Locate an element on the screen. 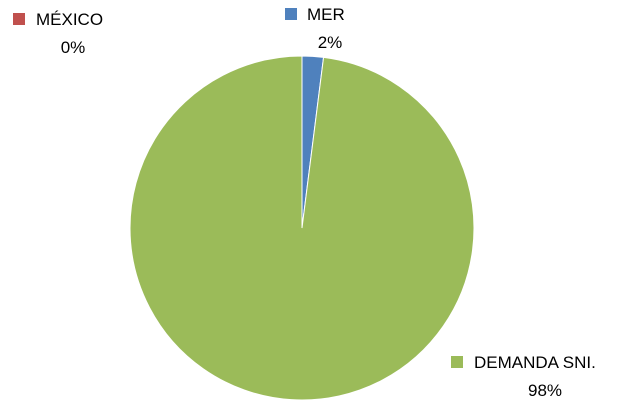 This screenshot has height=402, width=626. legend-key-demanda-sni is located at coordinates (457, 362).